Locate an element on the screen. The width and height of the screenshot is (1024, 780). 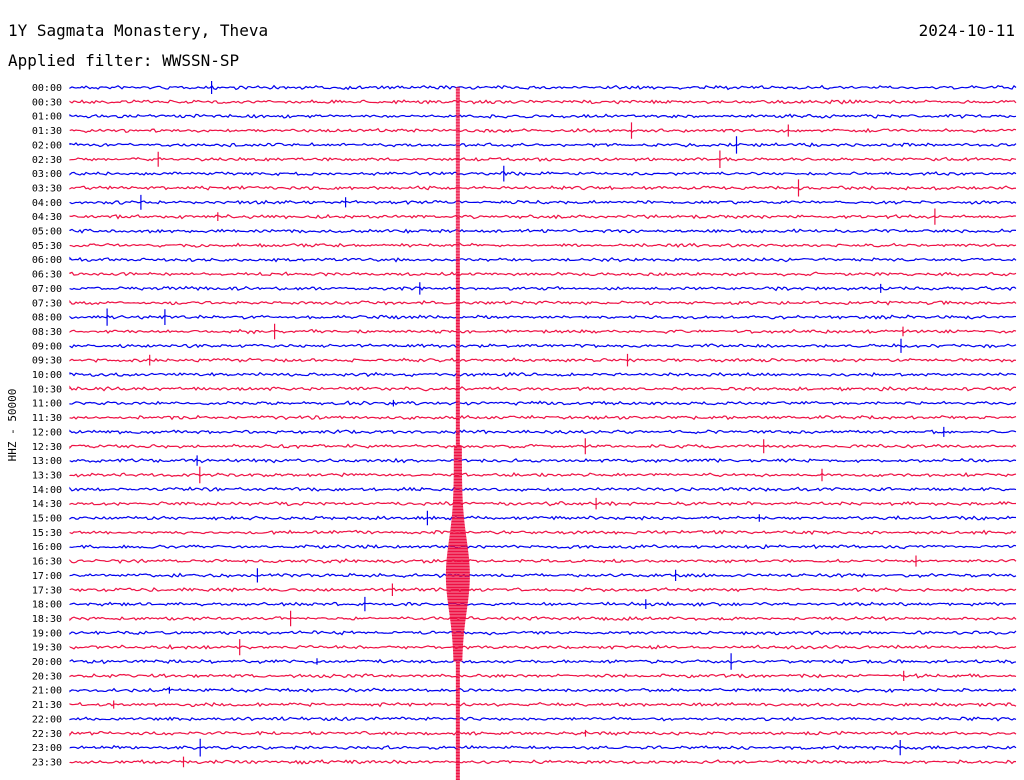
trace-row-02:30 is located at coordinates (543, 159).